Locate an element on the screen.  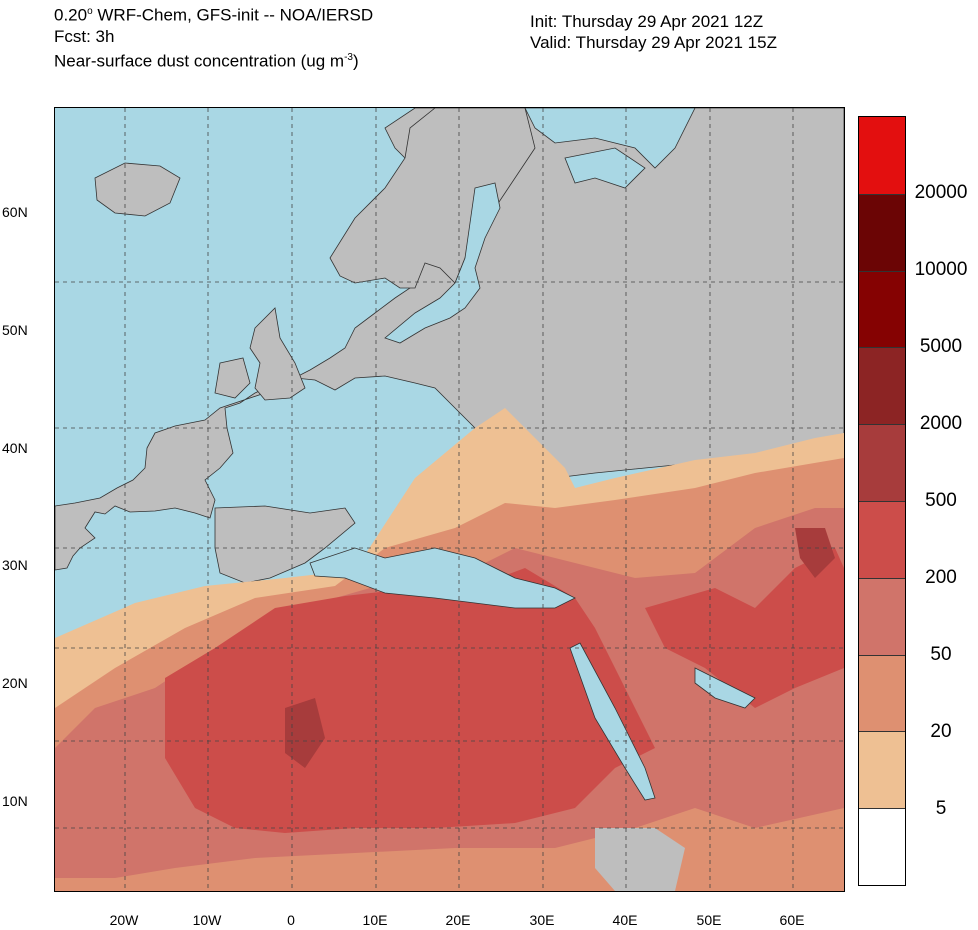
lat-label-40n: 40N is located at coordinates (15, 448).